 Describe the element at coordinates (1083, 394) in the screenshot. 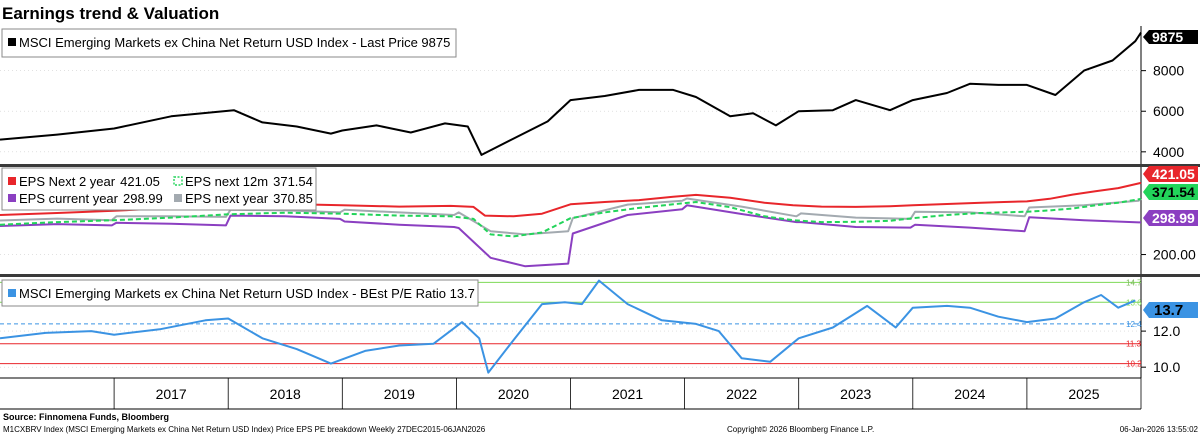

I see `year-label: 2025` at that location.